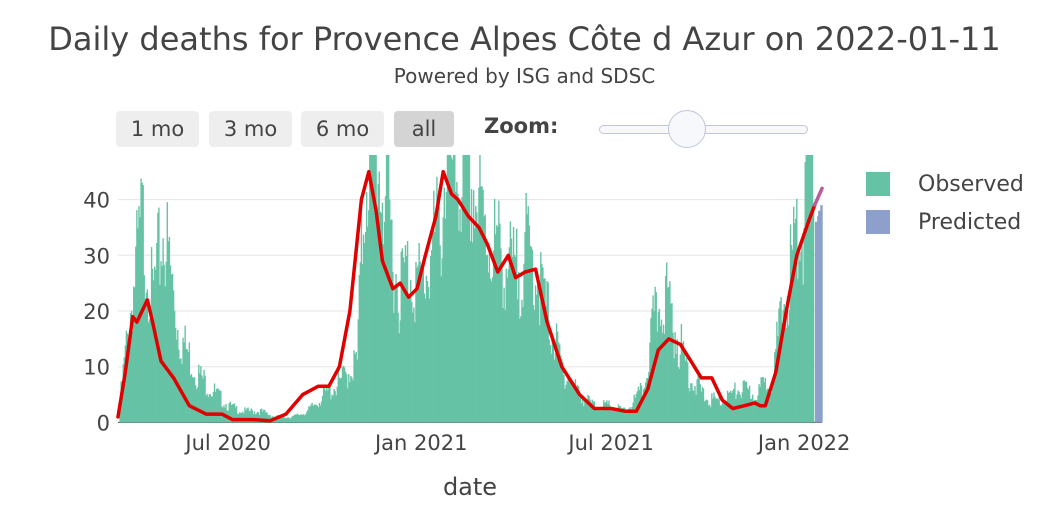 The height and width of the screenshot is (505, 1049). Describe the element at coordinates (424, 129) in the screenshot. I see `range-button-all: all` at that location.